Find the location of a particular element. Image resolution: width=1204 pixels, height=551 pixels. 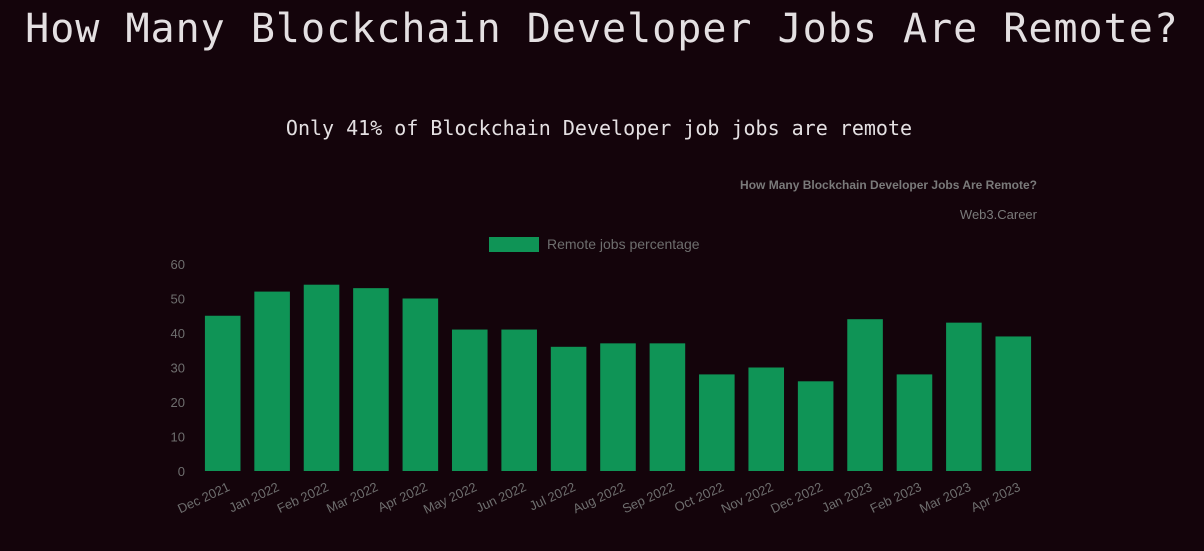

chart-source: Web3.Career is located at coordinates (999, 214).